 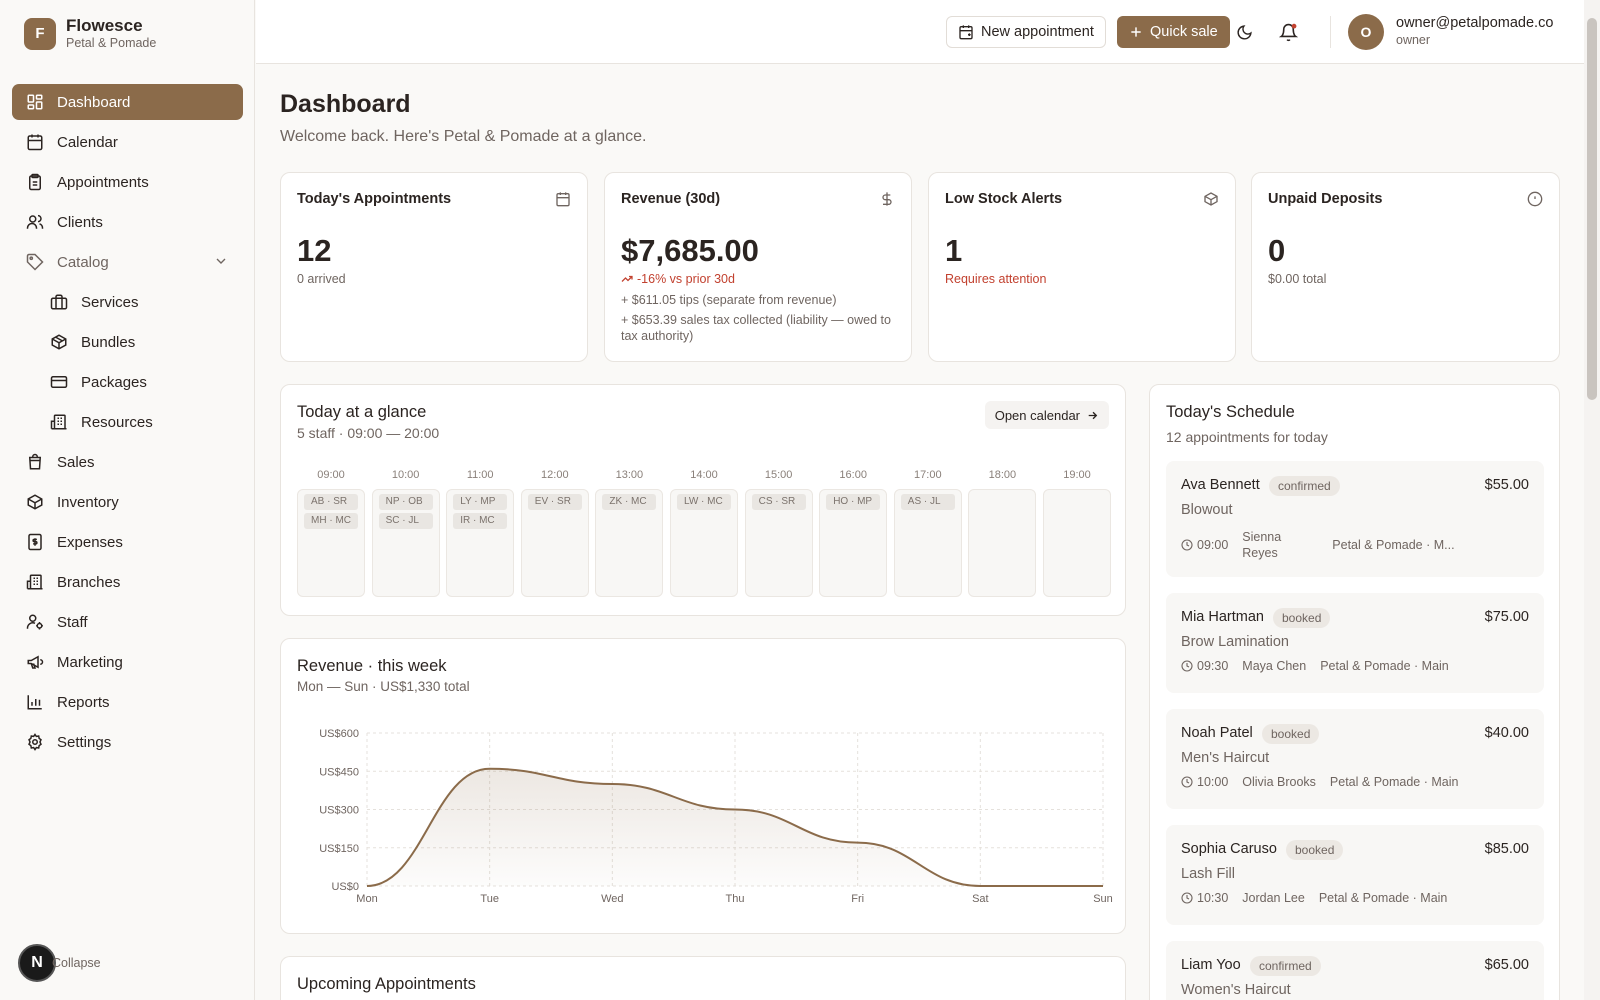 I want to click on page-scrollbar, so click(x=1592, y=500).